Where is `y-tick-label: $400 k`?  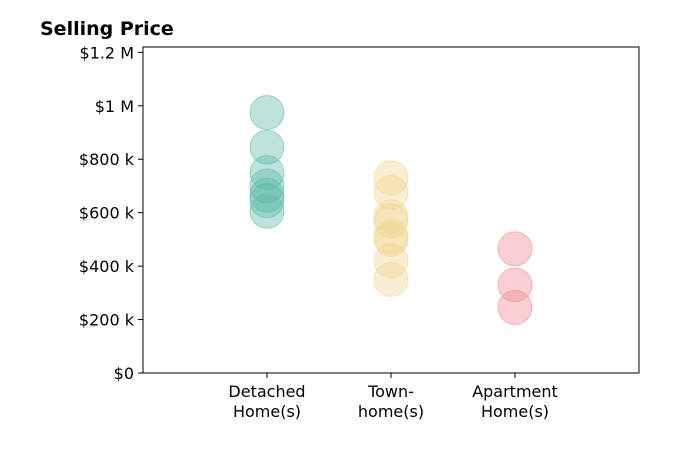 y-tick-label: $400 k is located at coordinates (107, 266).